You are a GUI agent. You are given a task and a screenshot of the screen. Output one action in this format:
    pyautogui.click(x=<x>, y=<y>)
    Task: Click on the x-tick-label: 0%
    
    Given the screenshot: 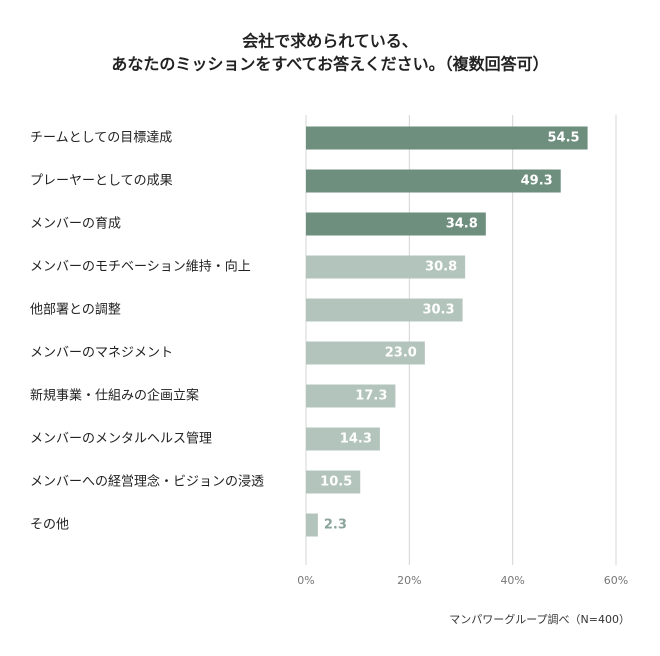 What is the action you would take?
    pyautogui.click(x=305, y=580)
    